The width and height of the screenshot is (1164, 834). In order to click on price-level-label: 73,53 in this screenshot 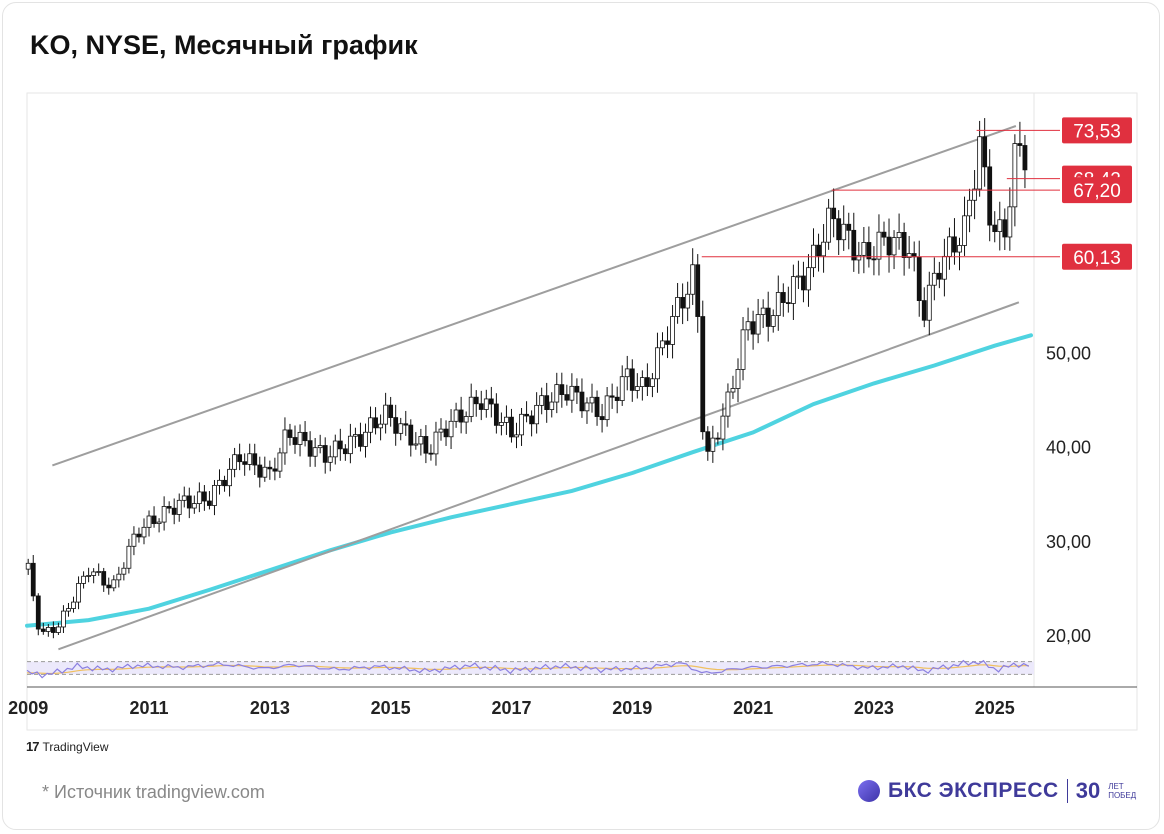, I will do `click(1097, 131)`.